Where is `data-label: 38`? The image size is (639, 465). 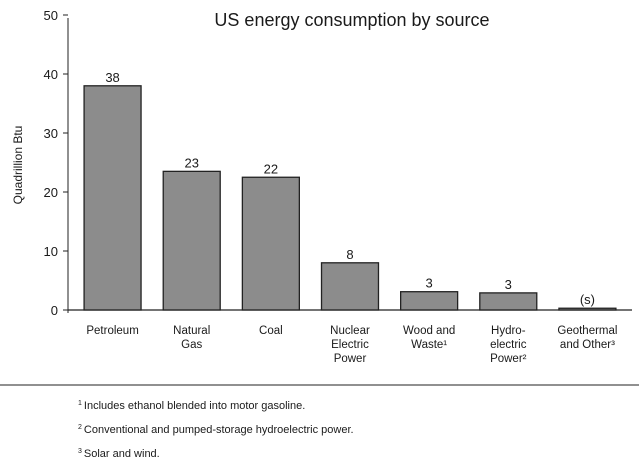
data-label: 38 is located at coordinates (112, 77).